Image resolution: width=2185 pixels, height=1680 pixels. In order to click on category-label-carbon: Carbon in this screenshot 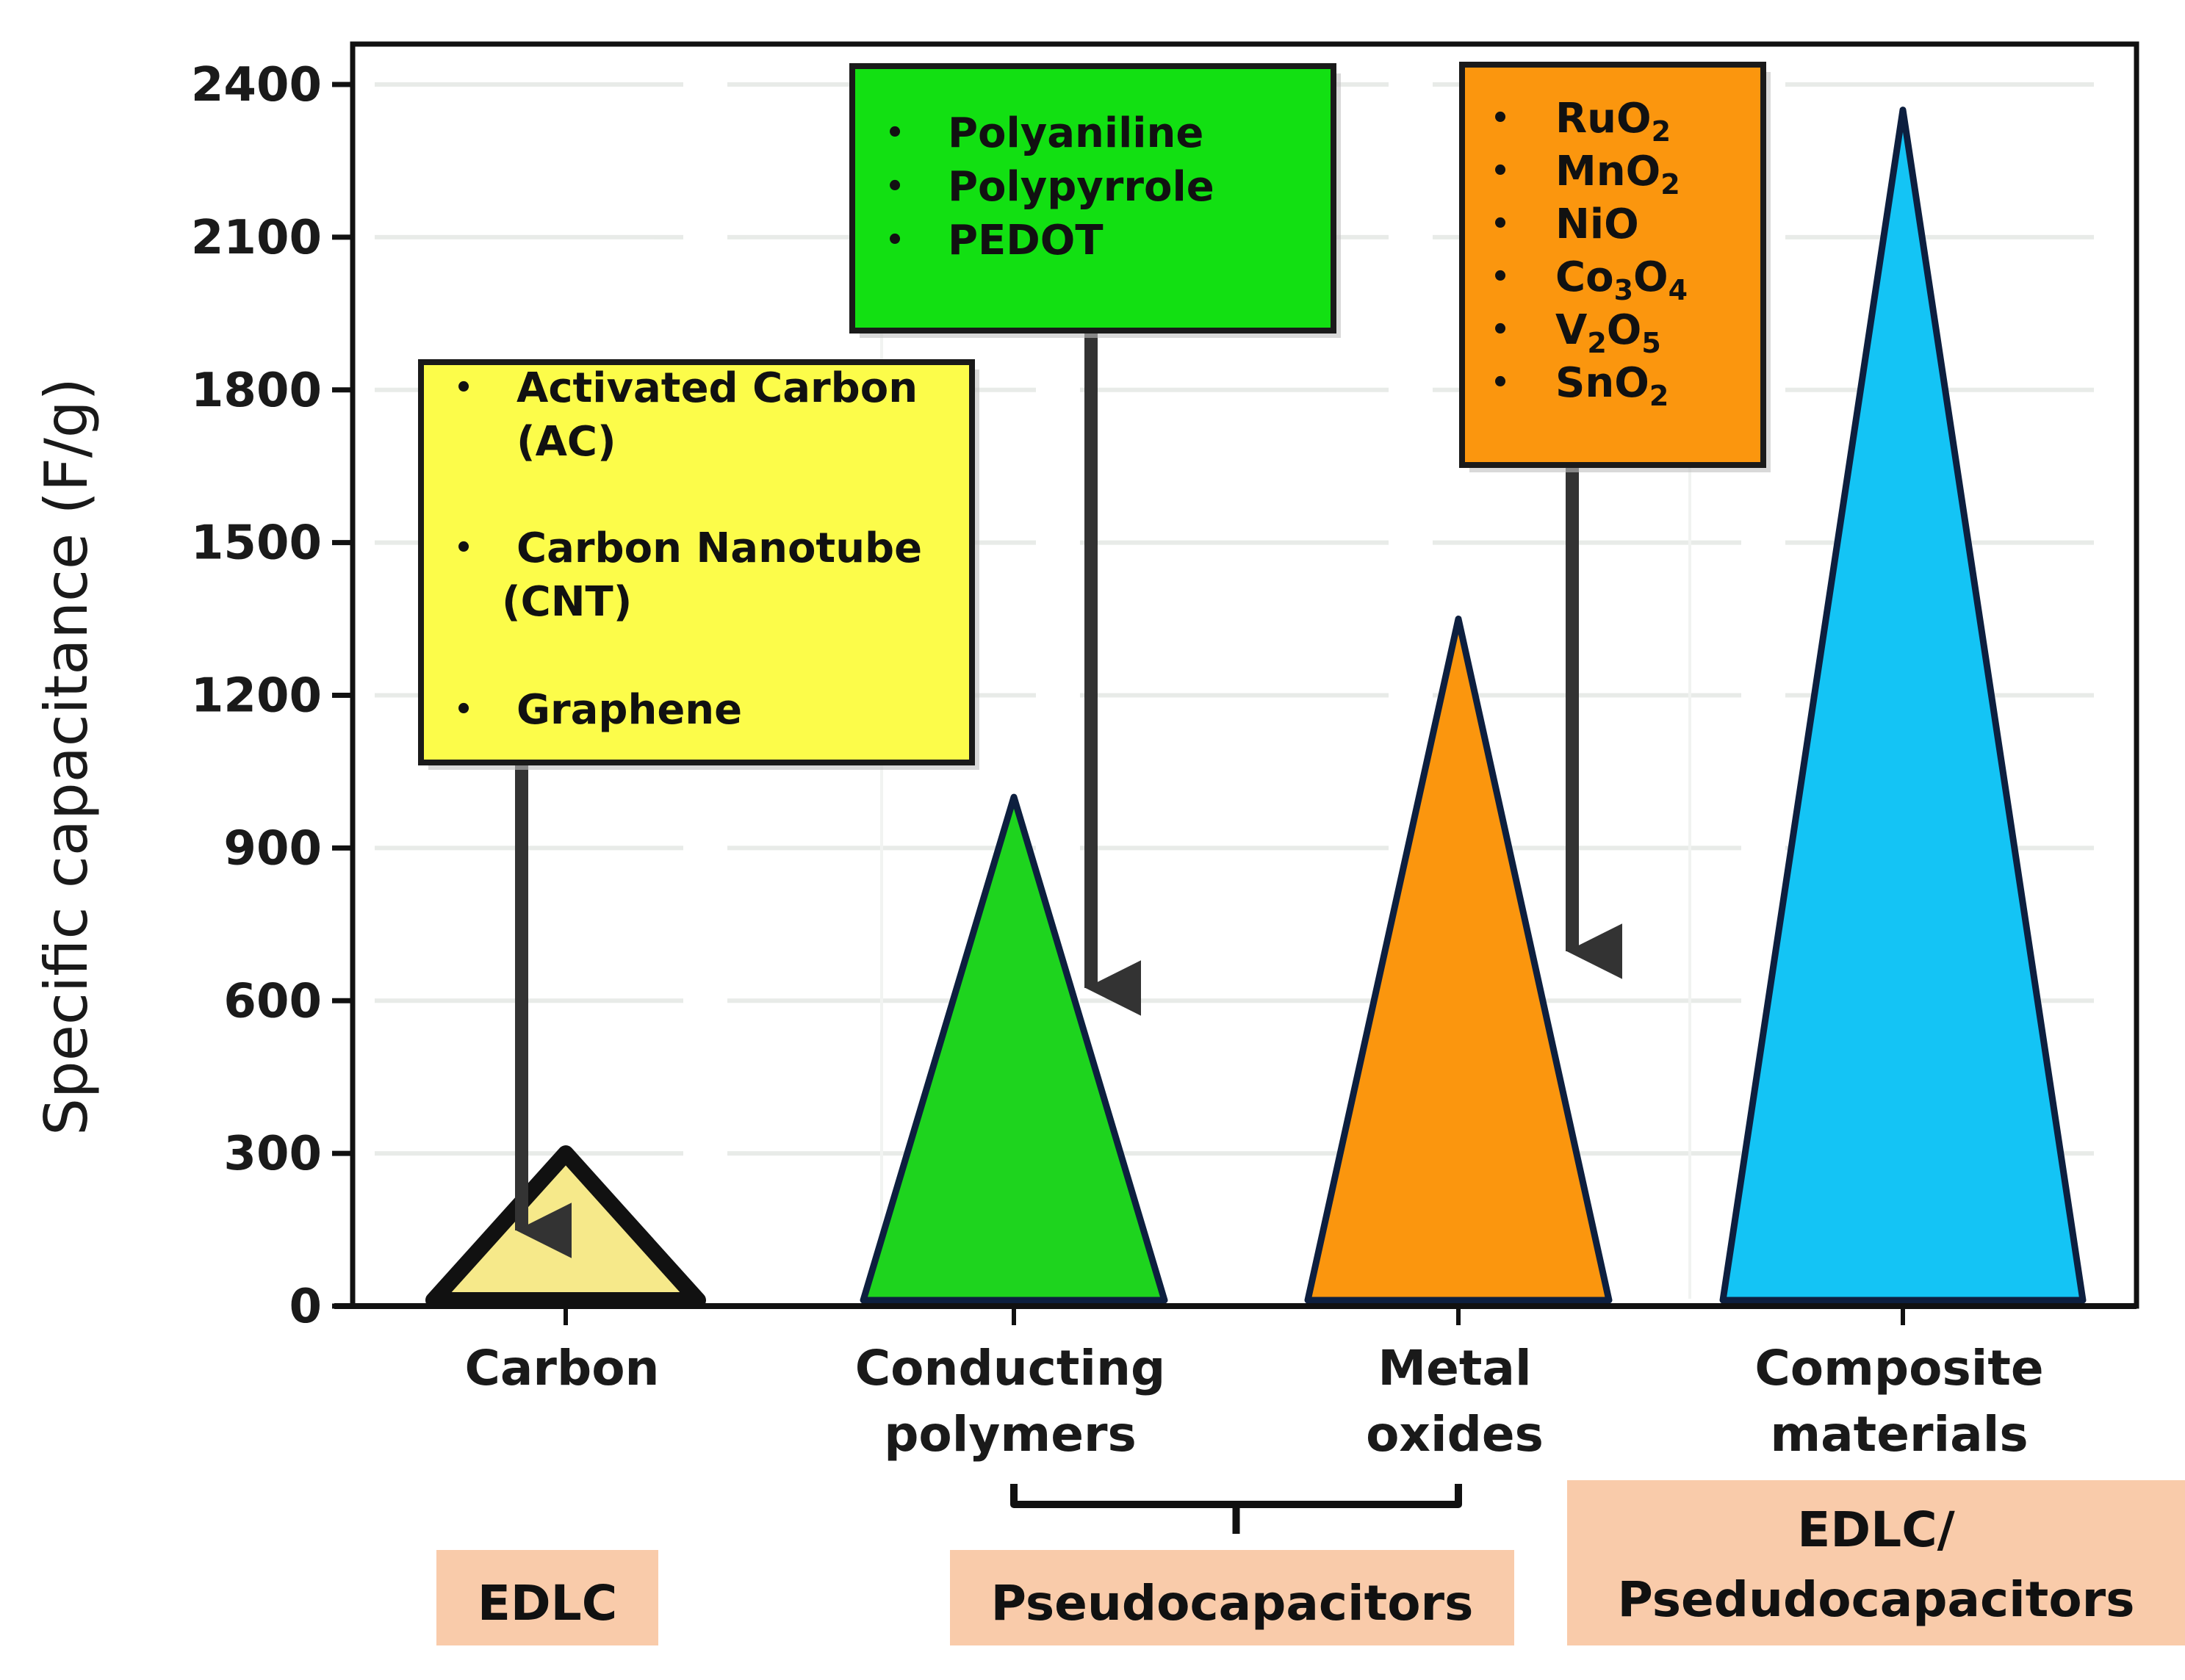, I will do `click(561, 1368)`.